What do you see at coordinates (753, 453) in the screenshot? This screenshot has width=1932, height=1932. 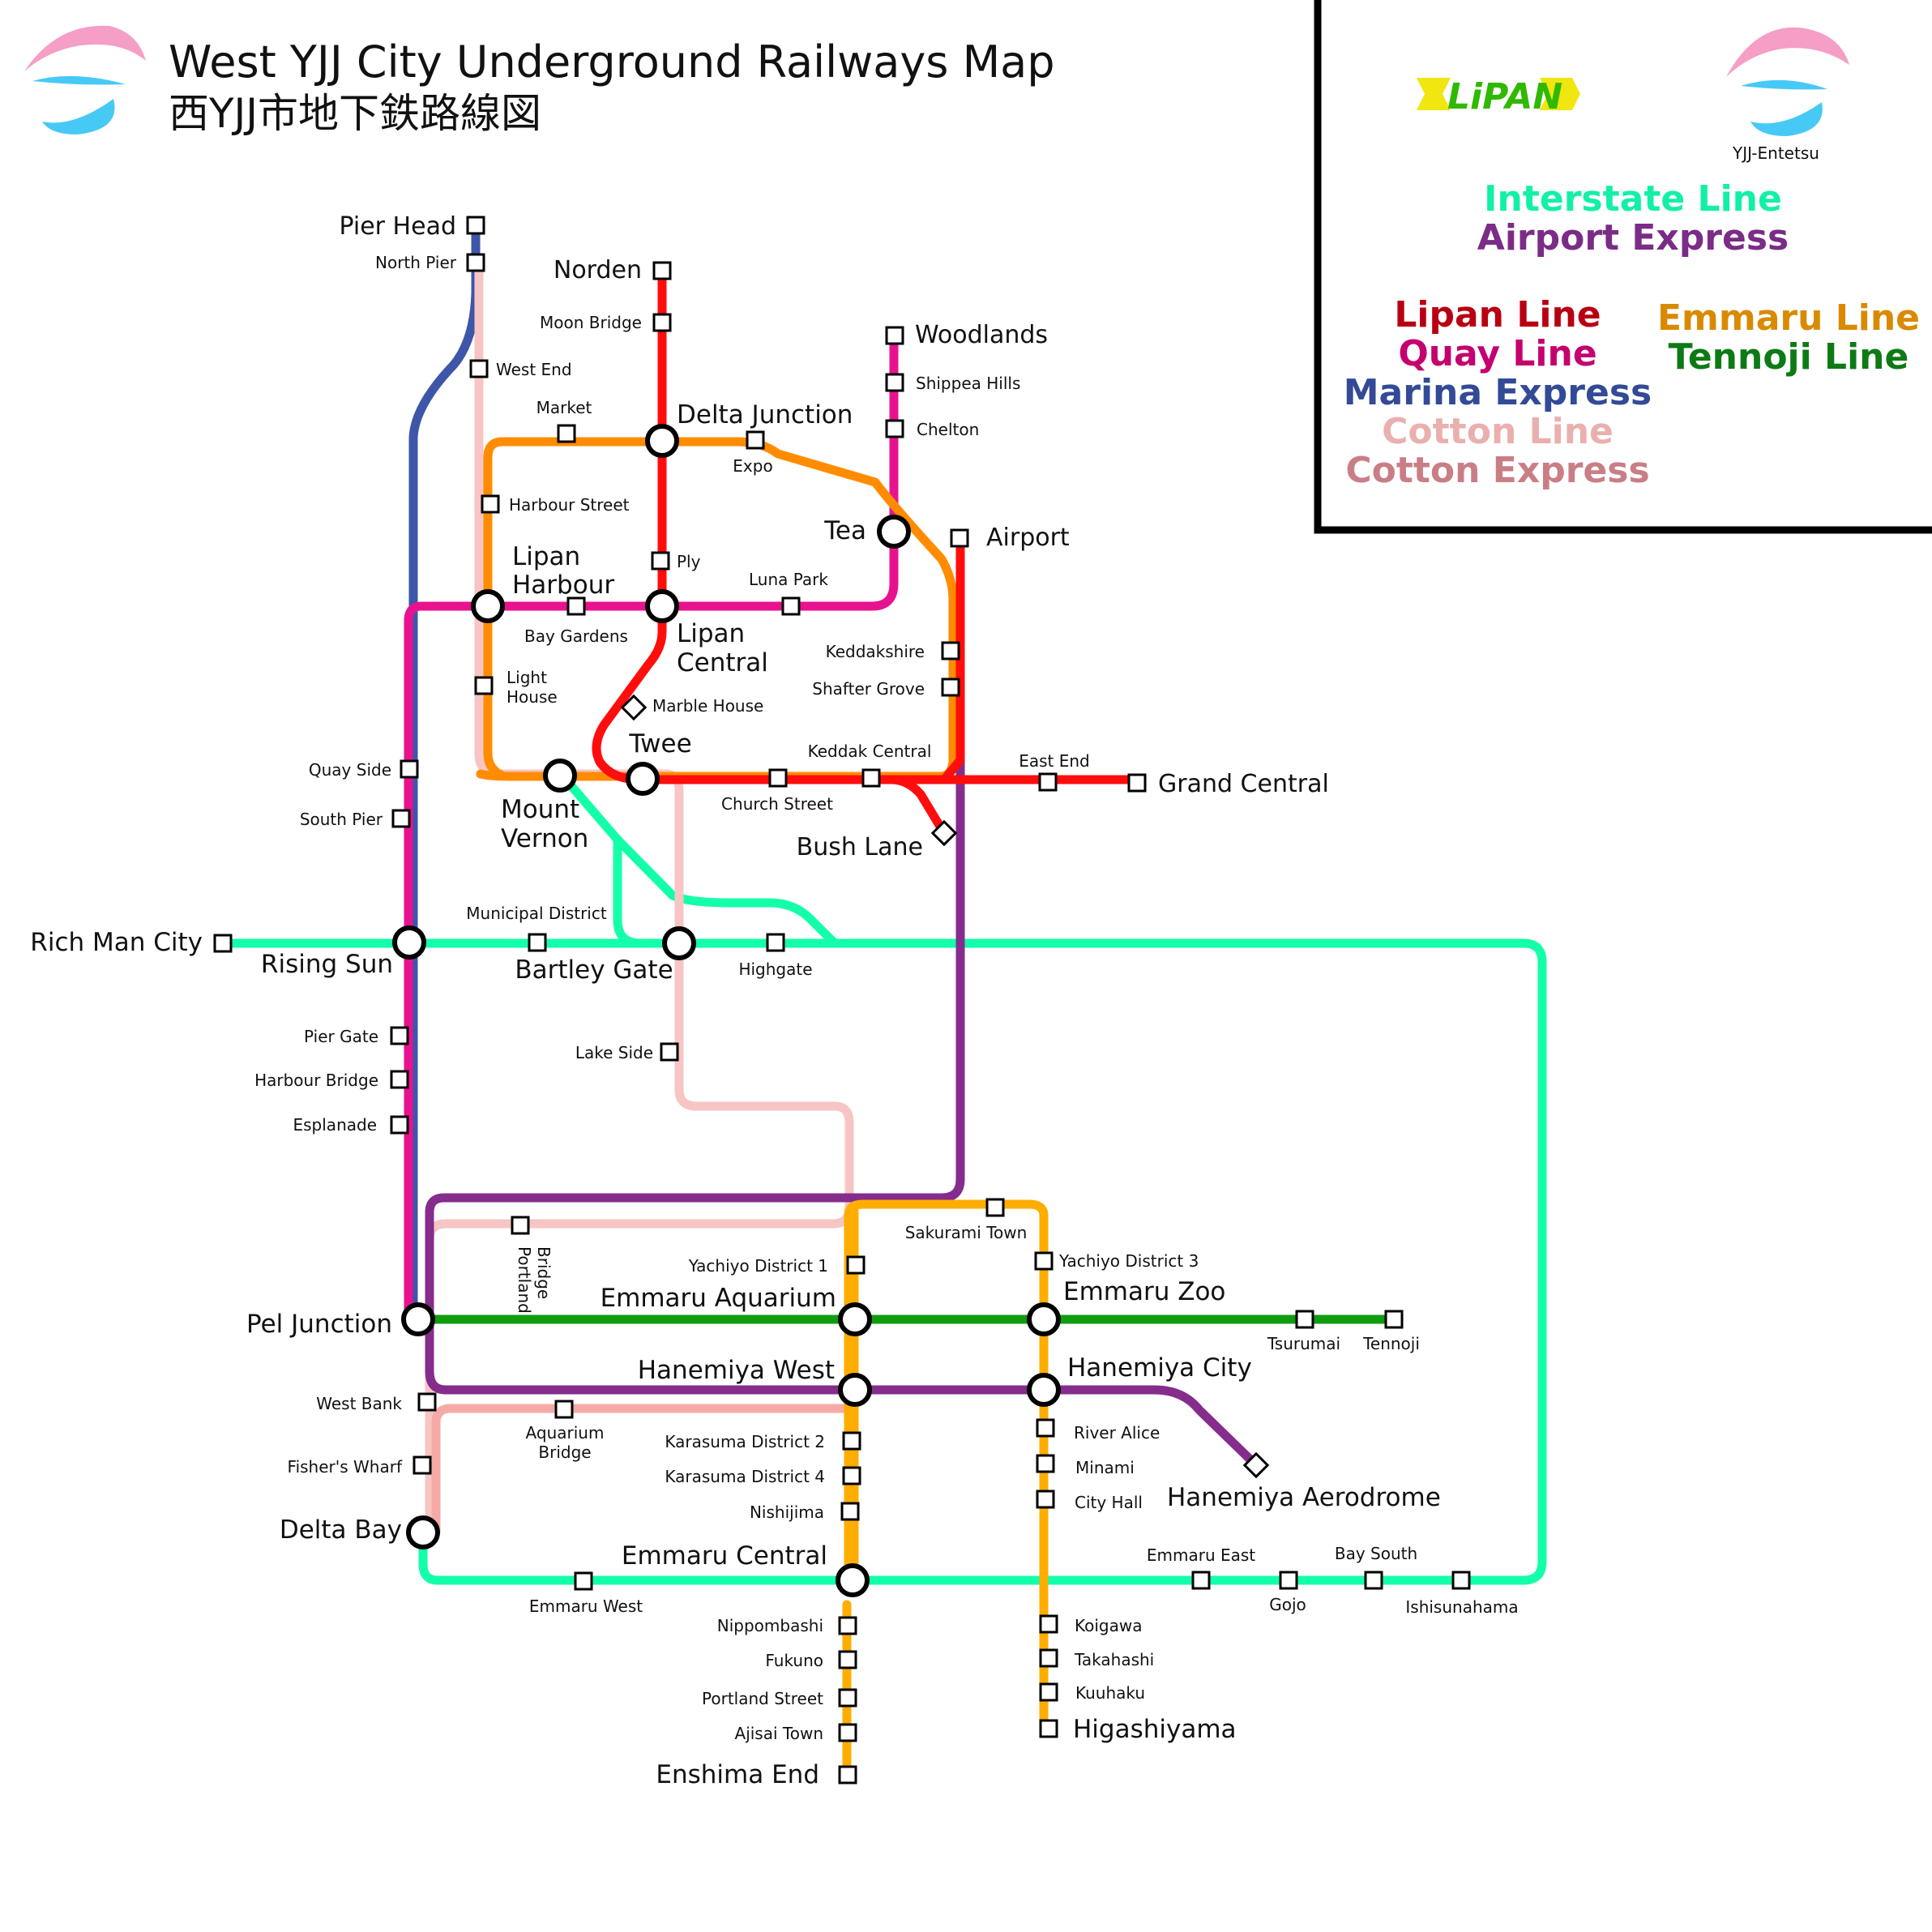 I see `station-expo: Expo` at bounding box center [753, 453].